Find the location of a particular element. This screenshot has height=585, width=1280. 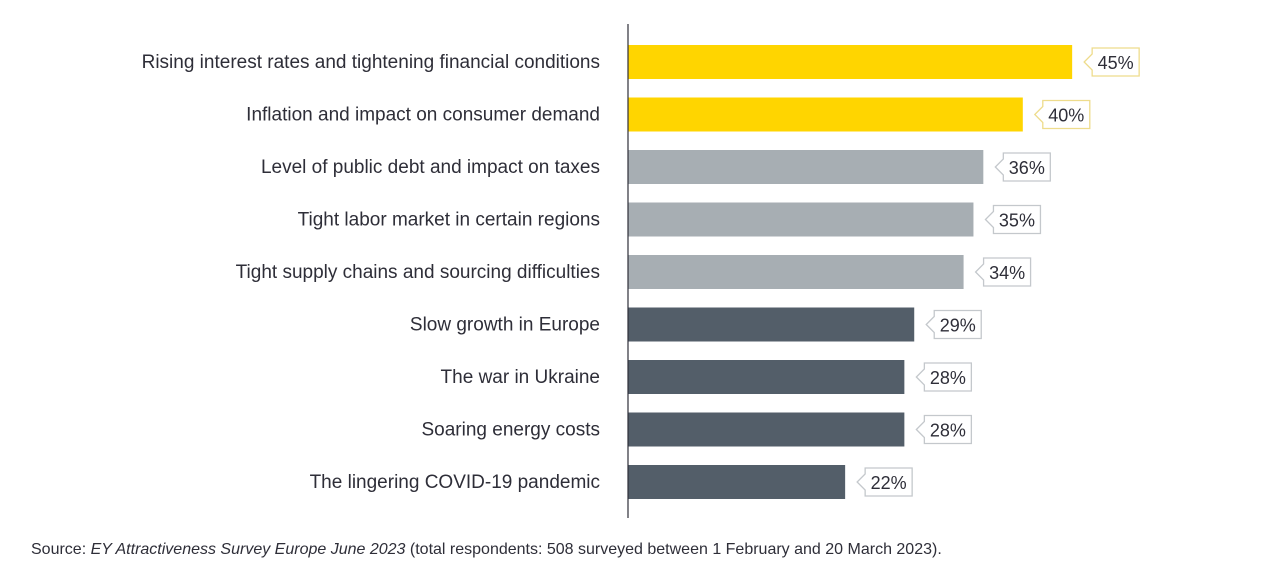

category-label: Soaring energy costs is located at coordinates (511, 430).